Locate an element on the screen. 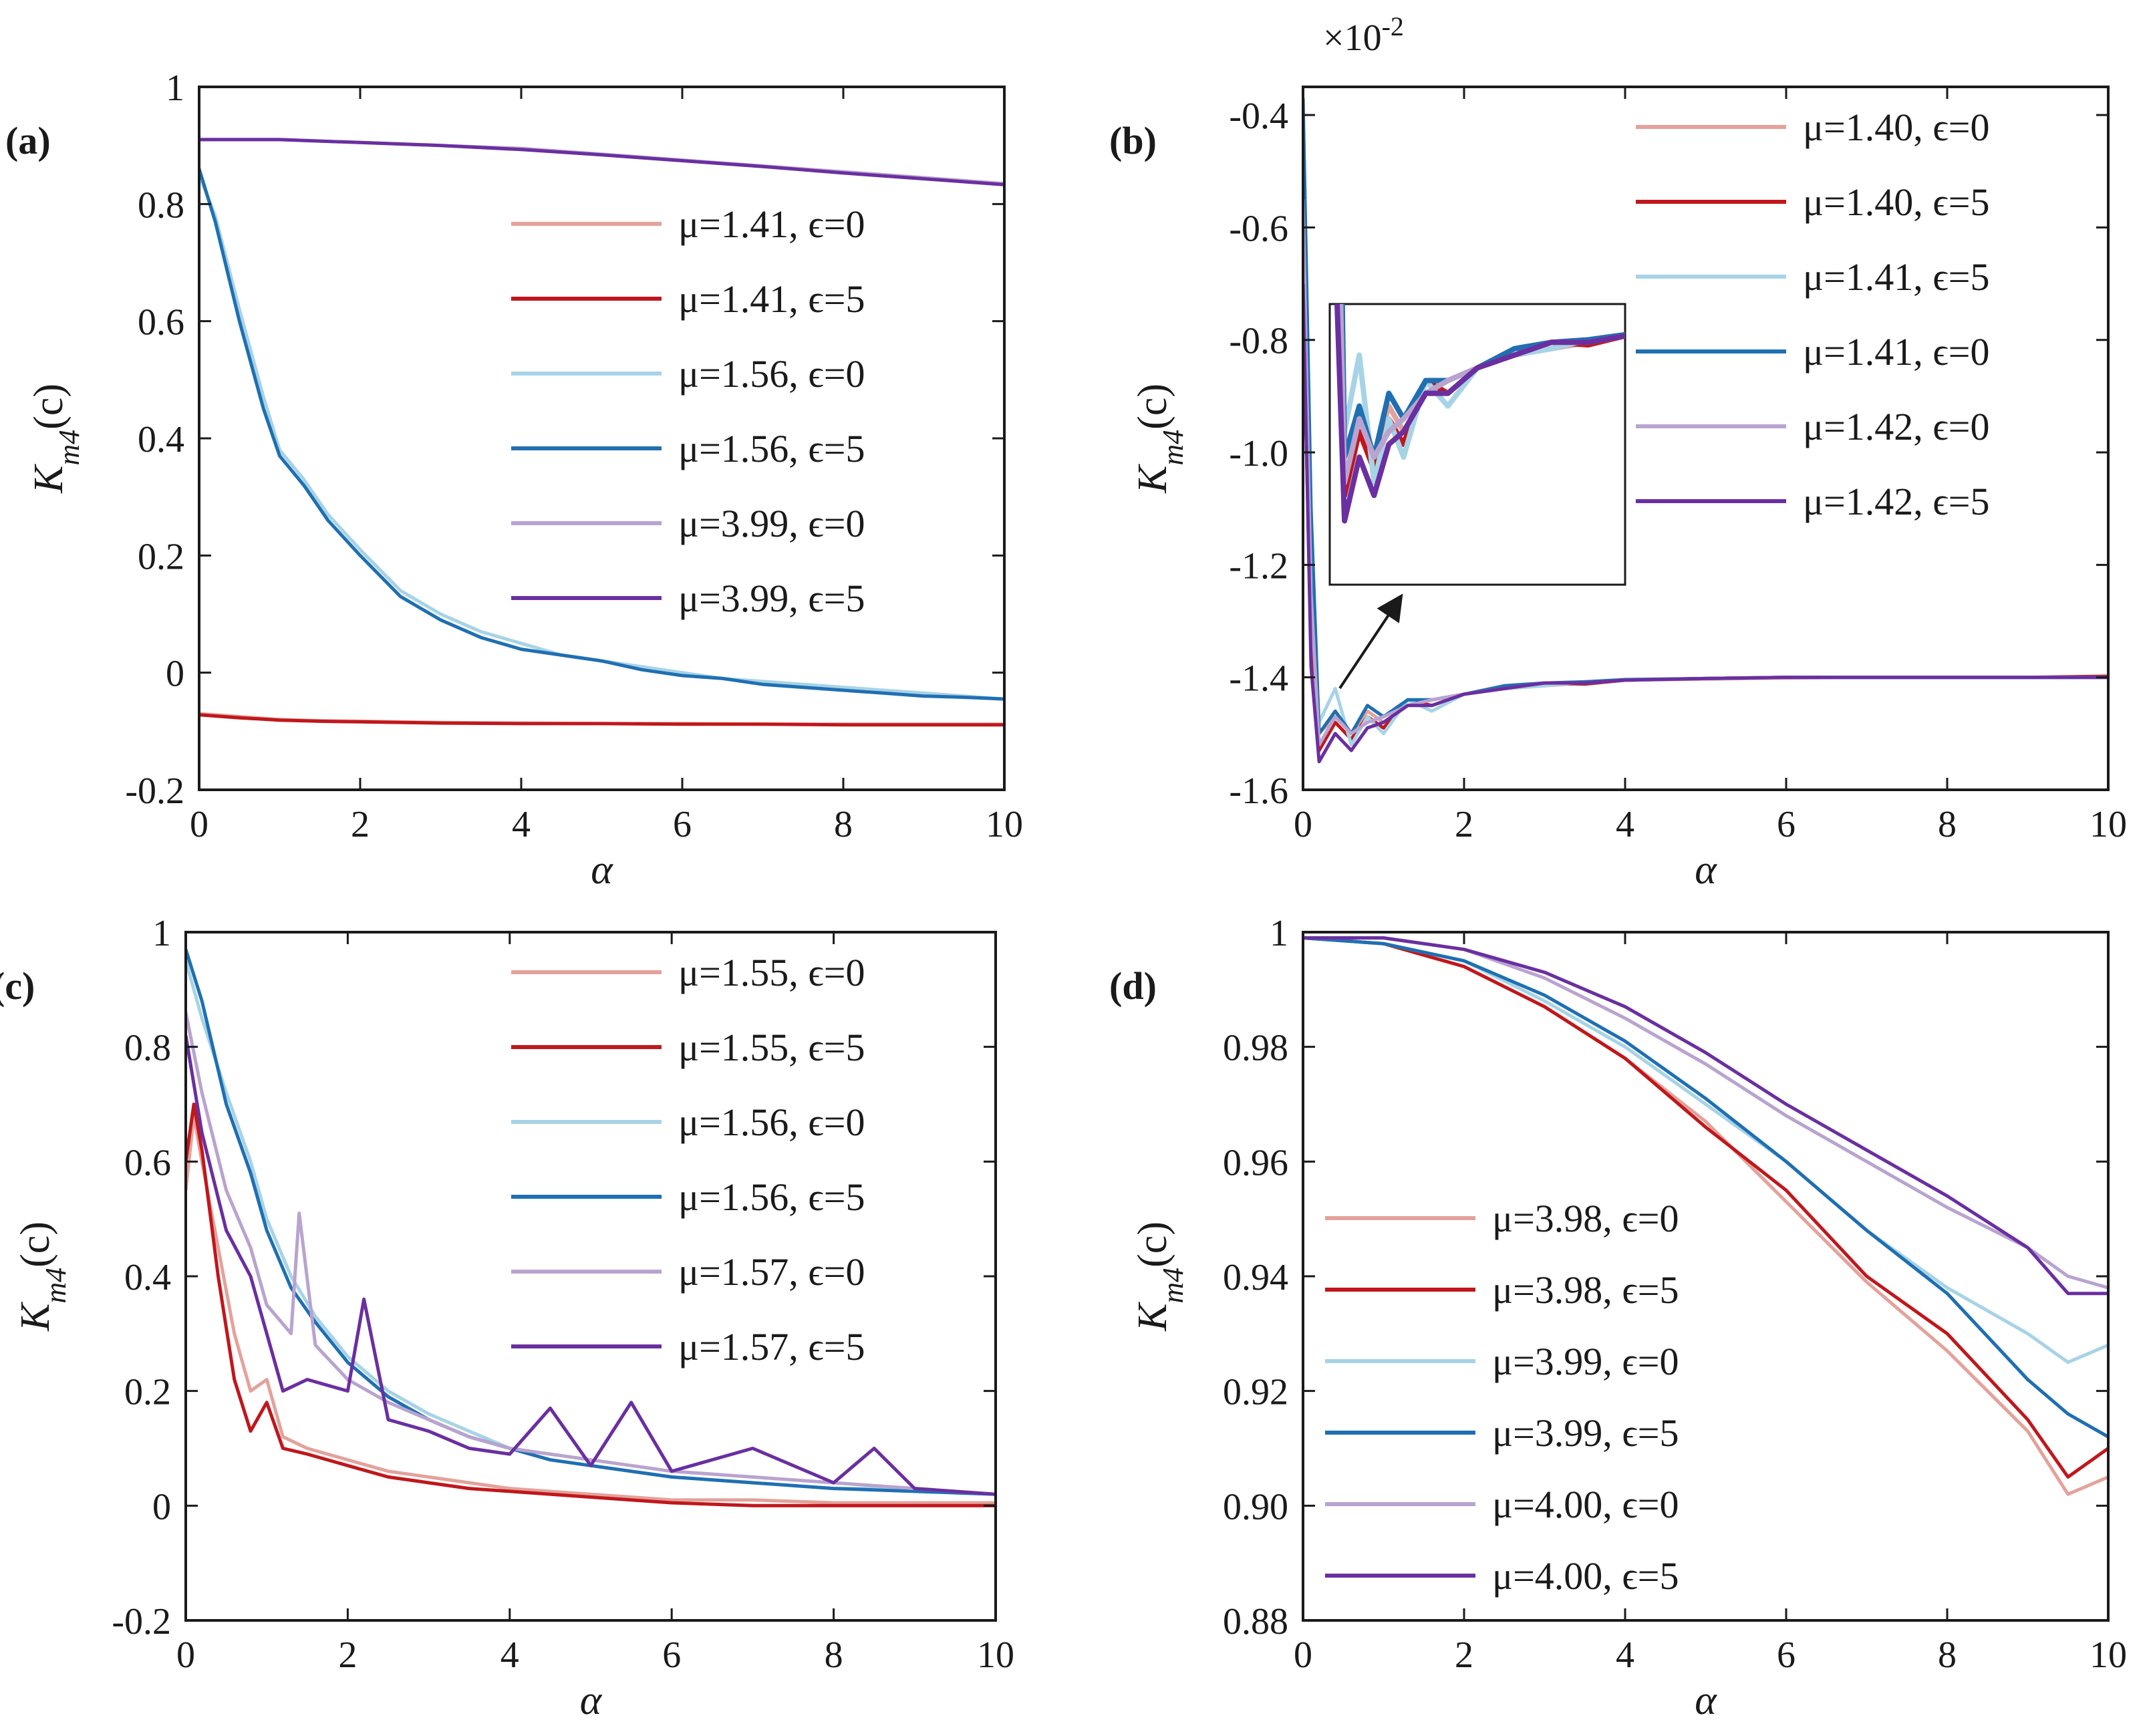 Image resolution: width=2155 pixels, height=1736 pixels. y-tick-label: 0.88 is located at coordinates (1255, 1621).